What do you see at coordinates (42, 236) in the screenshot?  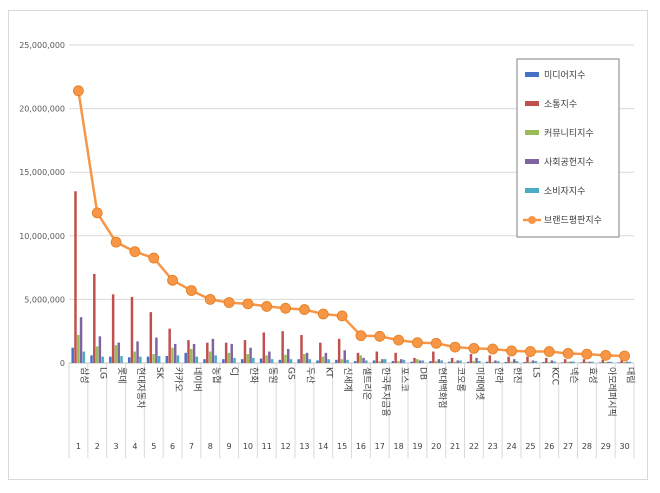 I see `y-tick-label: 10,000,000` at bounding box center [42, 236].